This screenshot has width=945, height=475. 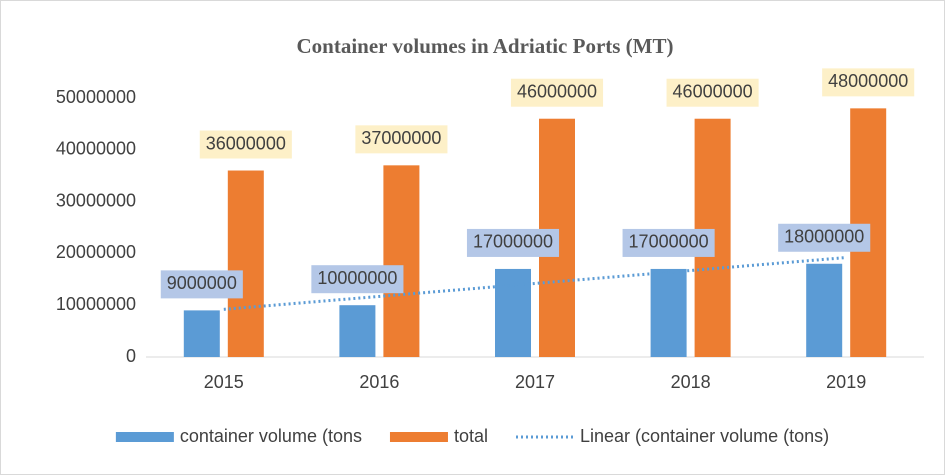 What do you see at coordinates (271, 436) in the screenshot?
I see `legend-label: container volume (tons` at bounding box center [271, 436].